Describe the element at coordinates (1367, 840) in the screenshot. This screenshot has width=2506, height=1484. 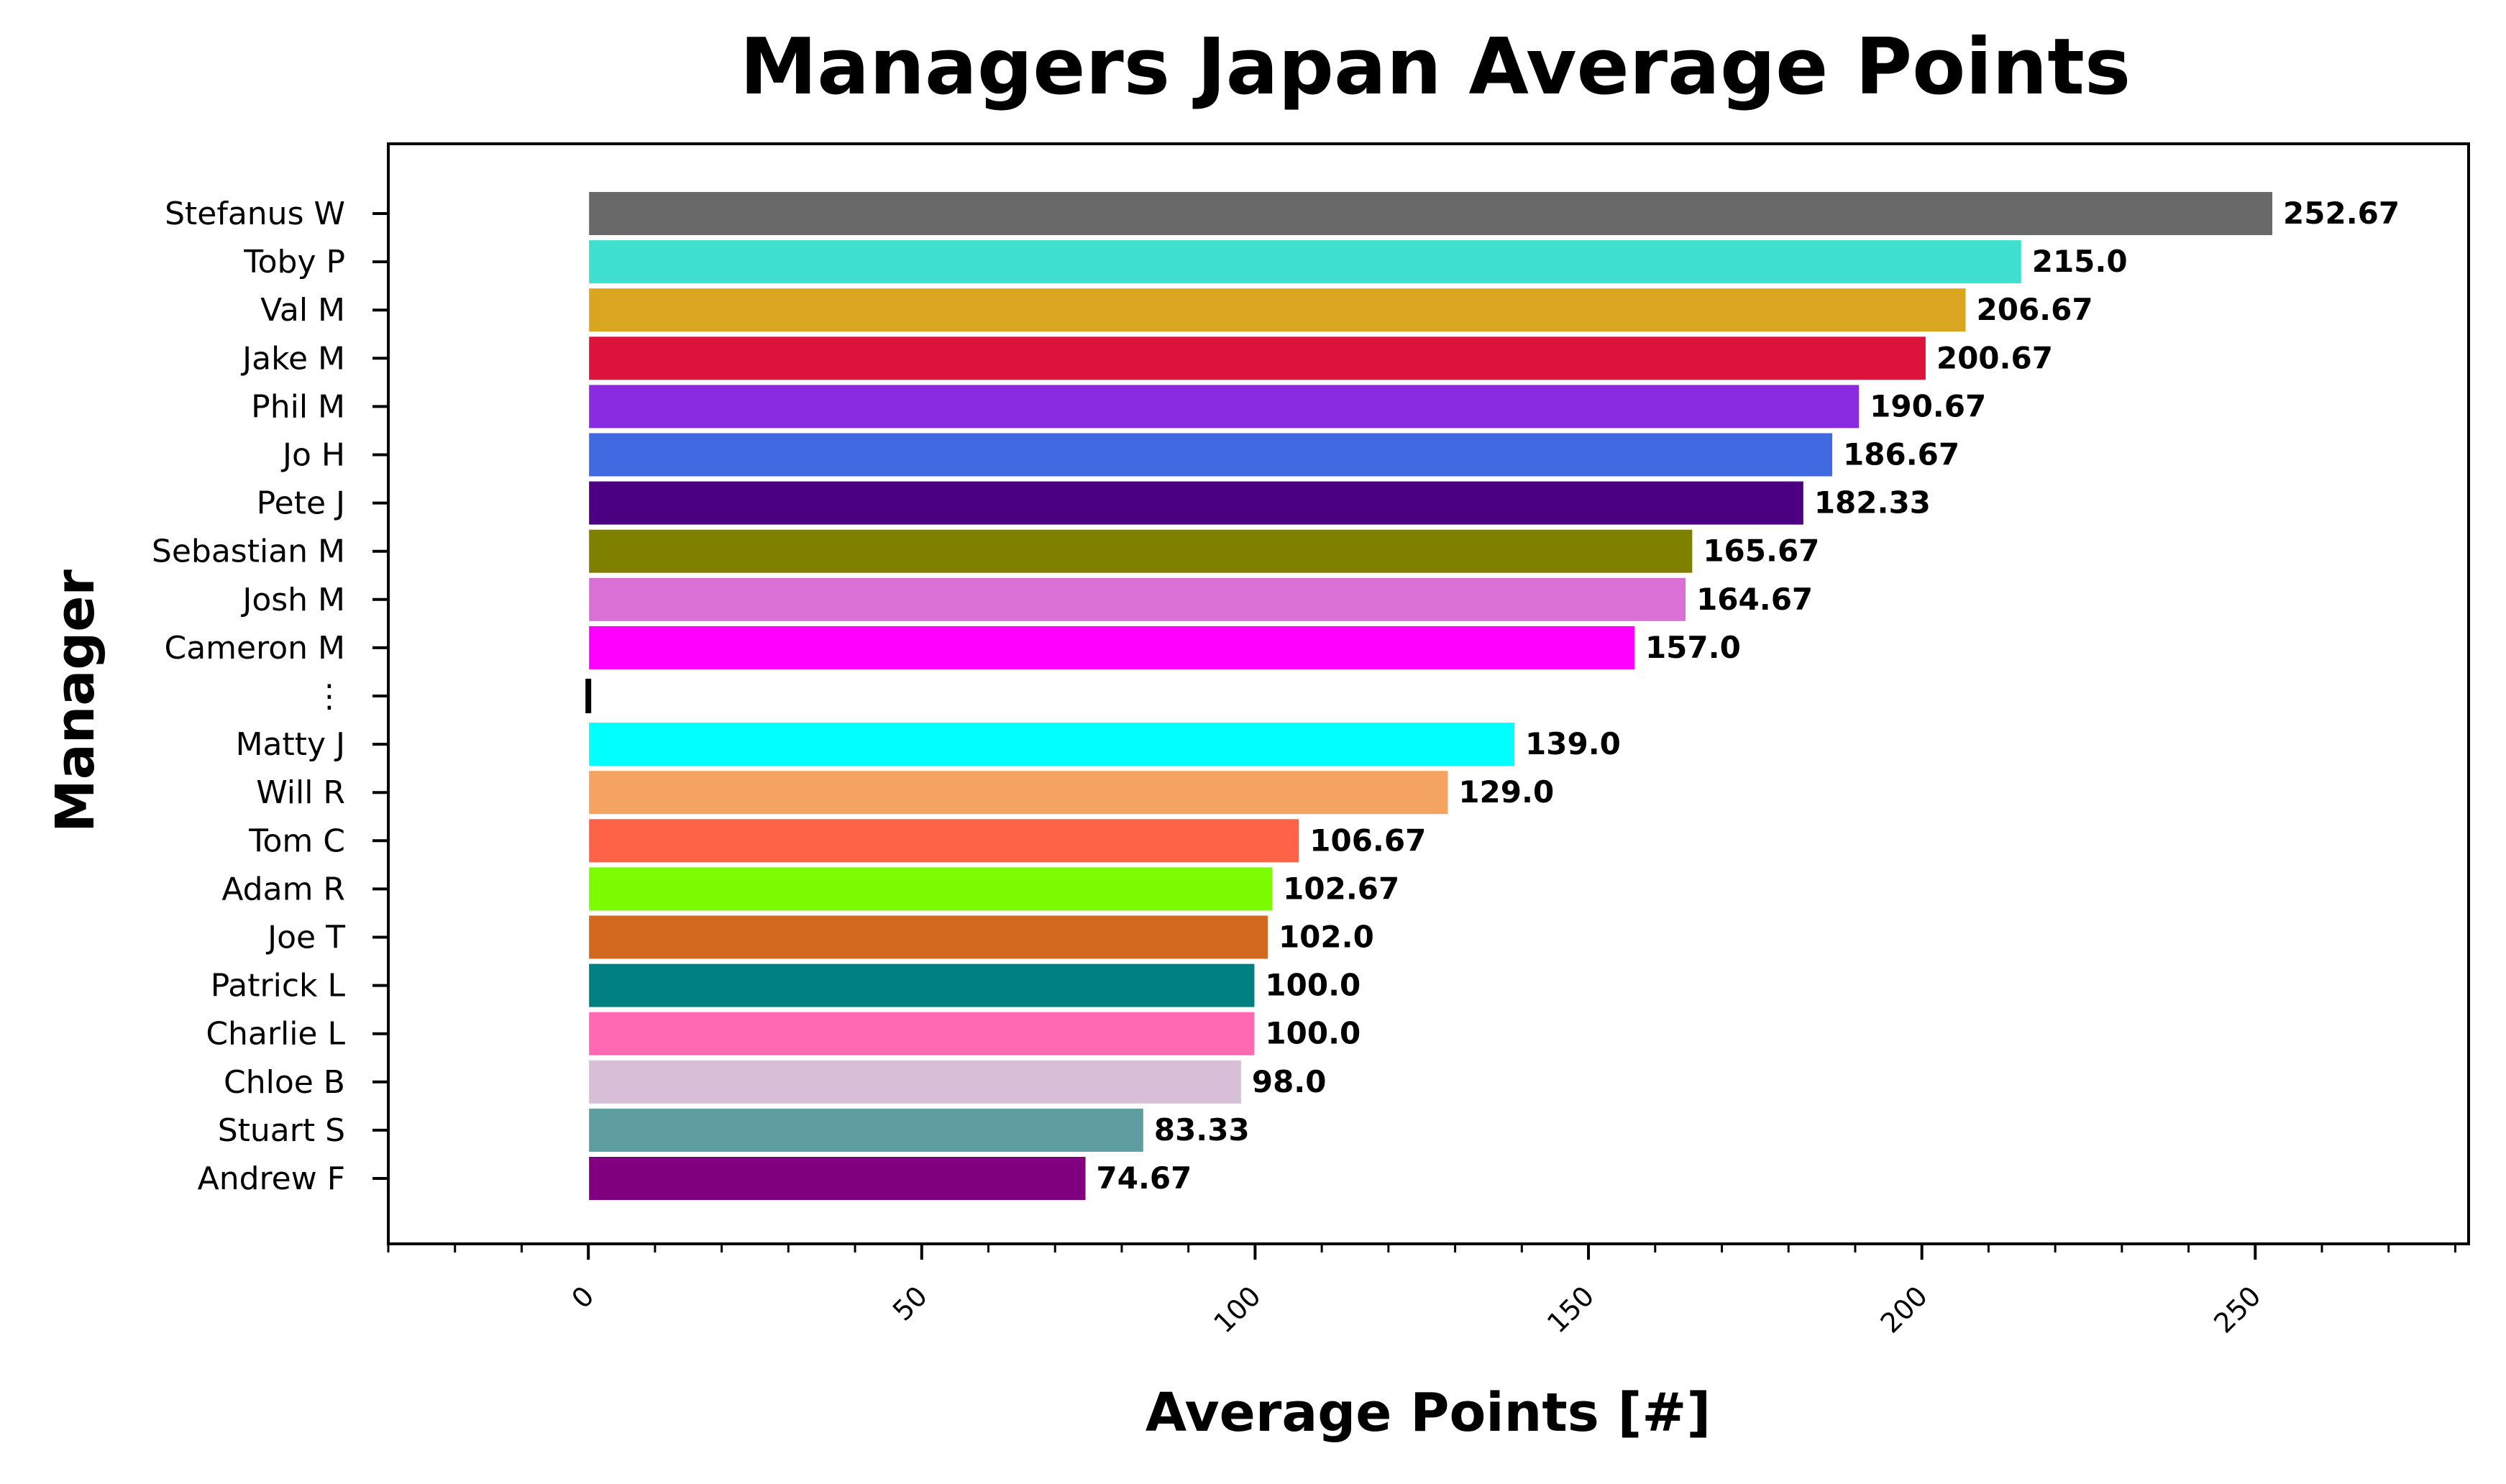
I see `data-label: 106.67` at that location.